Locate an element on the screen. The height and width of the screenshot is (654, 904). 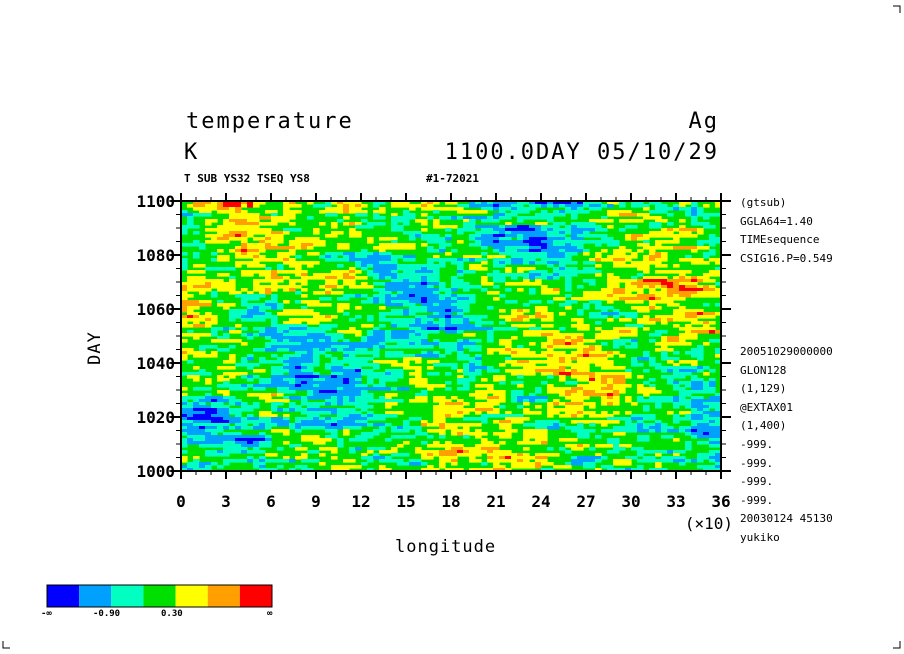
y-tick-label: 1100 is located at coordinates (155, 201).